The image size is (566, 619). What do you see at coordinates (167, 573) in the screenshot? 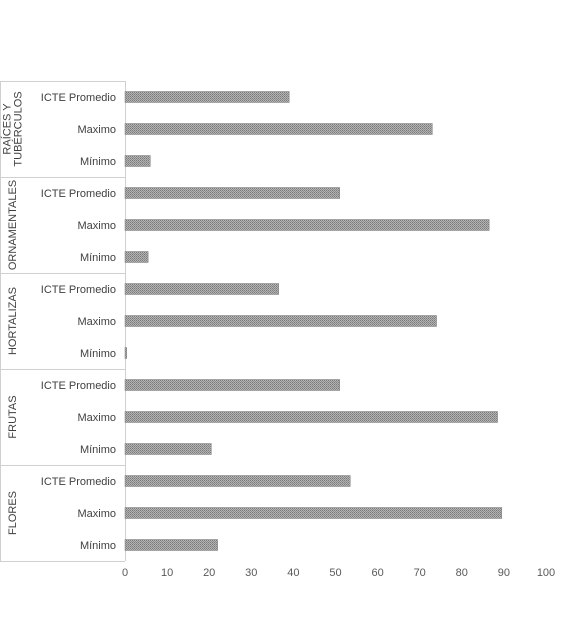
I see `x-tick-label-10: 10` at bounding box center [167, 573].